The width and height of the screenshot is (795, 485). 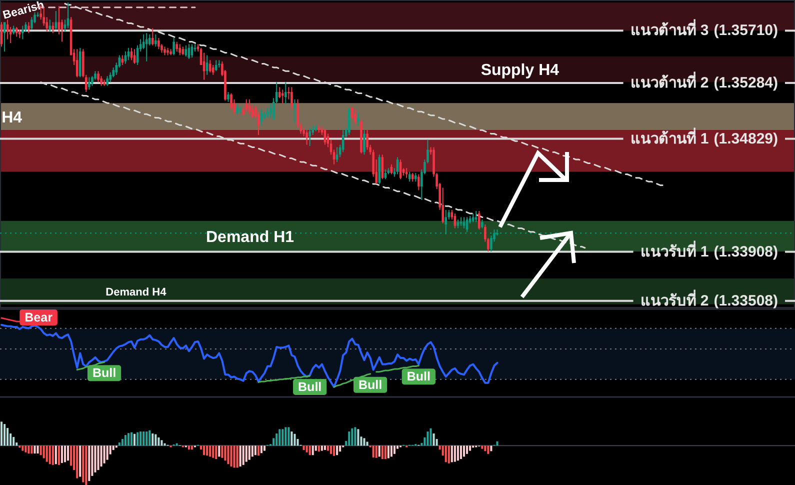 What do you see at coordinates (669, 81) in the screenshot?
I see `ref-line-label: แนวต้านที่ 2` at bounding box center [669, 81].